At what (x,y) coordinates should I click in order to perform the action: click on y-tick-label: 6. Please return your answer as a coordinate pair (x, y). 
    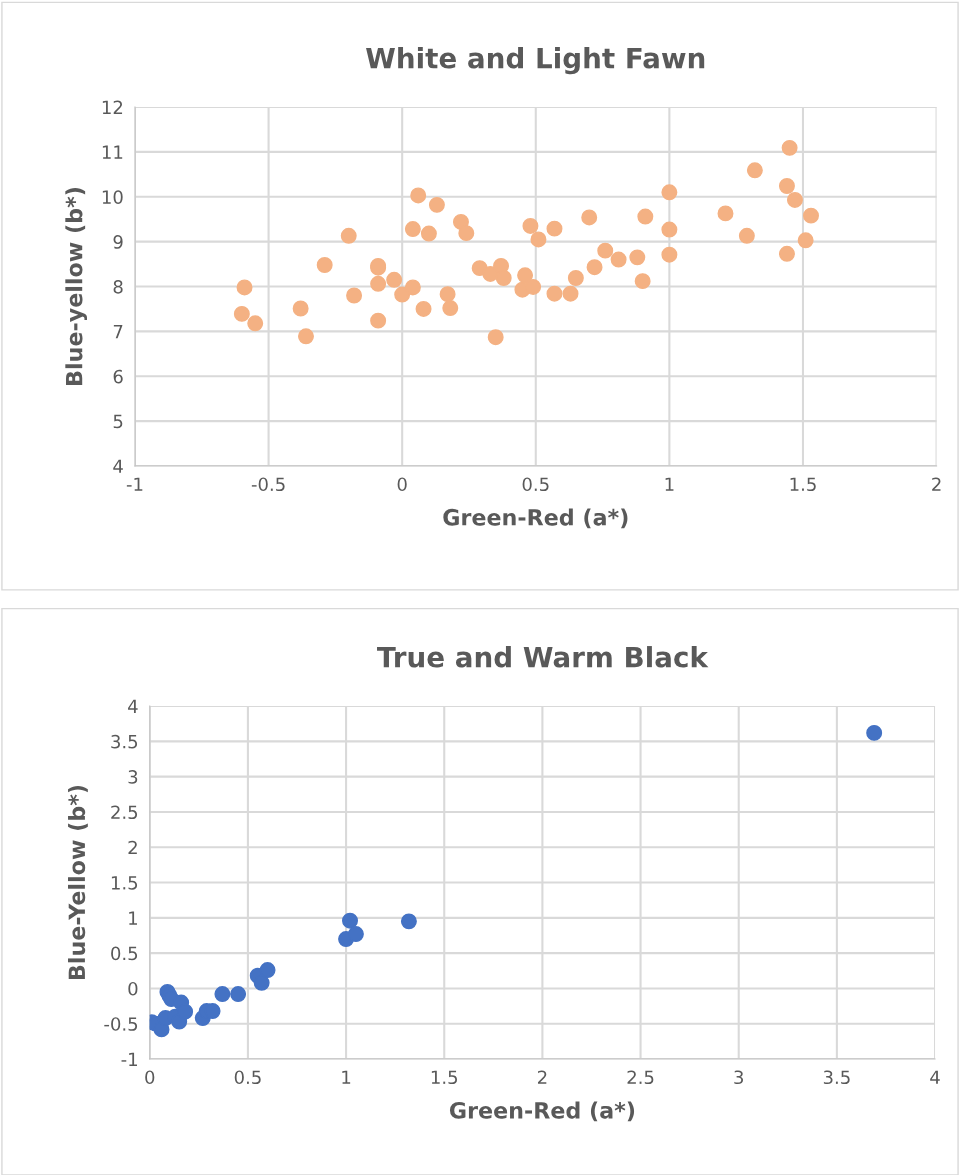
    Looking at the image, I should click on (118, 376).